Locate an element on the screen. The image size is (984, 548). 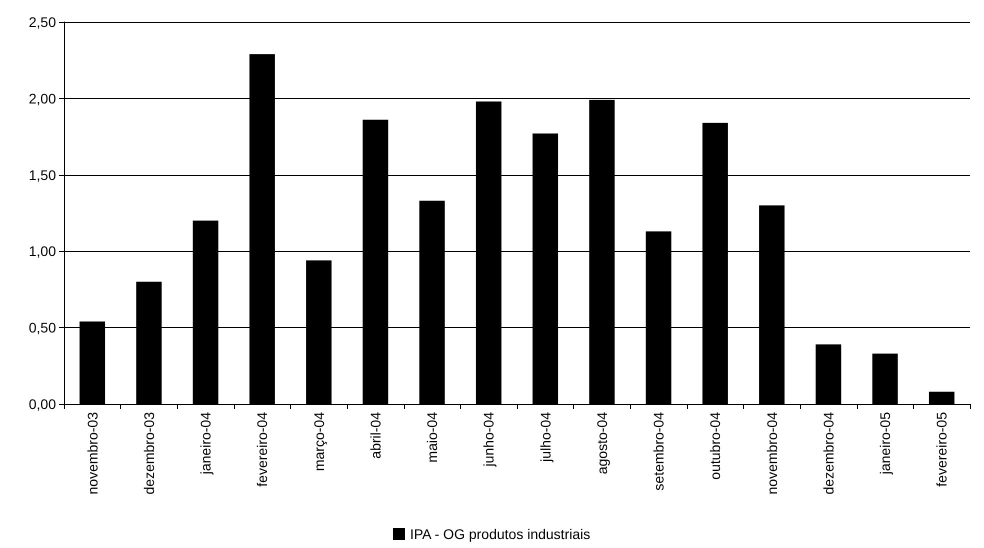
y-tick-label: 0,50 is located at coordinates (42, 328).